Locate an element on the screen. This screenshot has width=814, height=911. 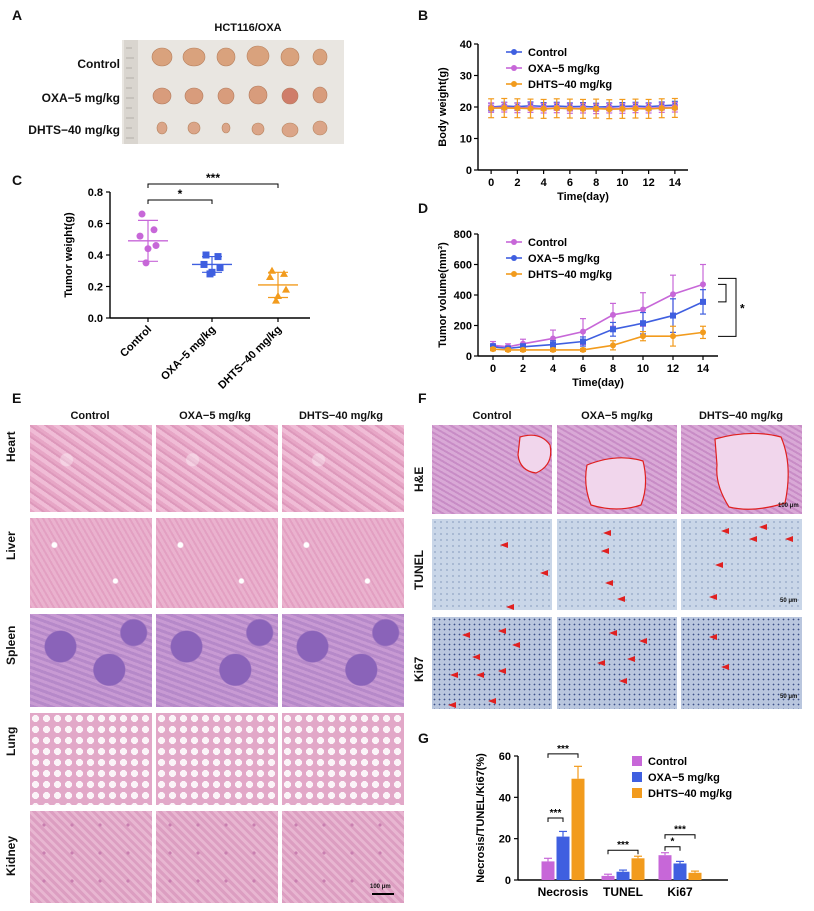
kidney-oxa-image is located at coordinates (217, 857).